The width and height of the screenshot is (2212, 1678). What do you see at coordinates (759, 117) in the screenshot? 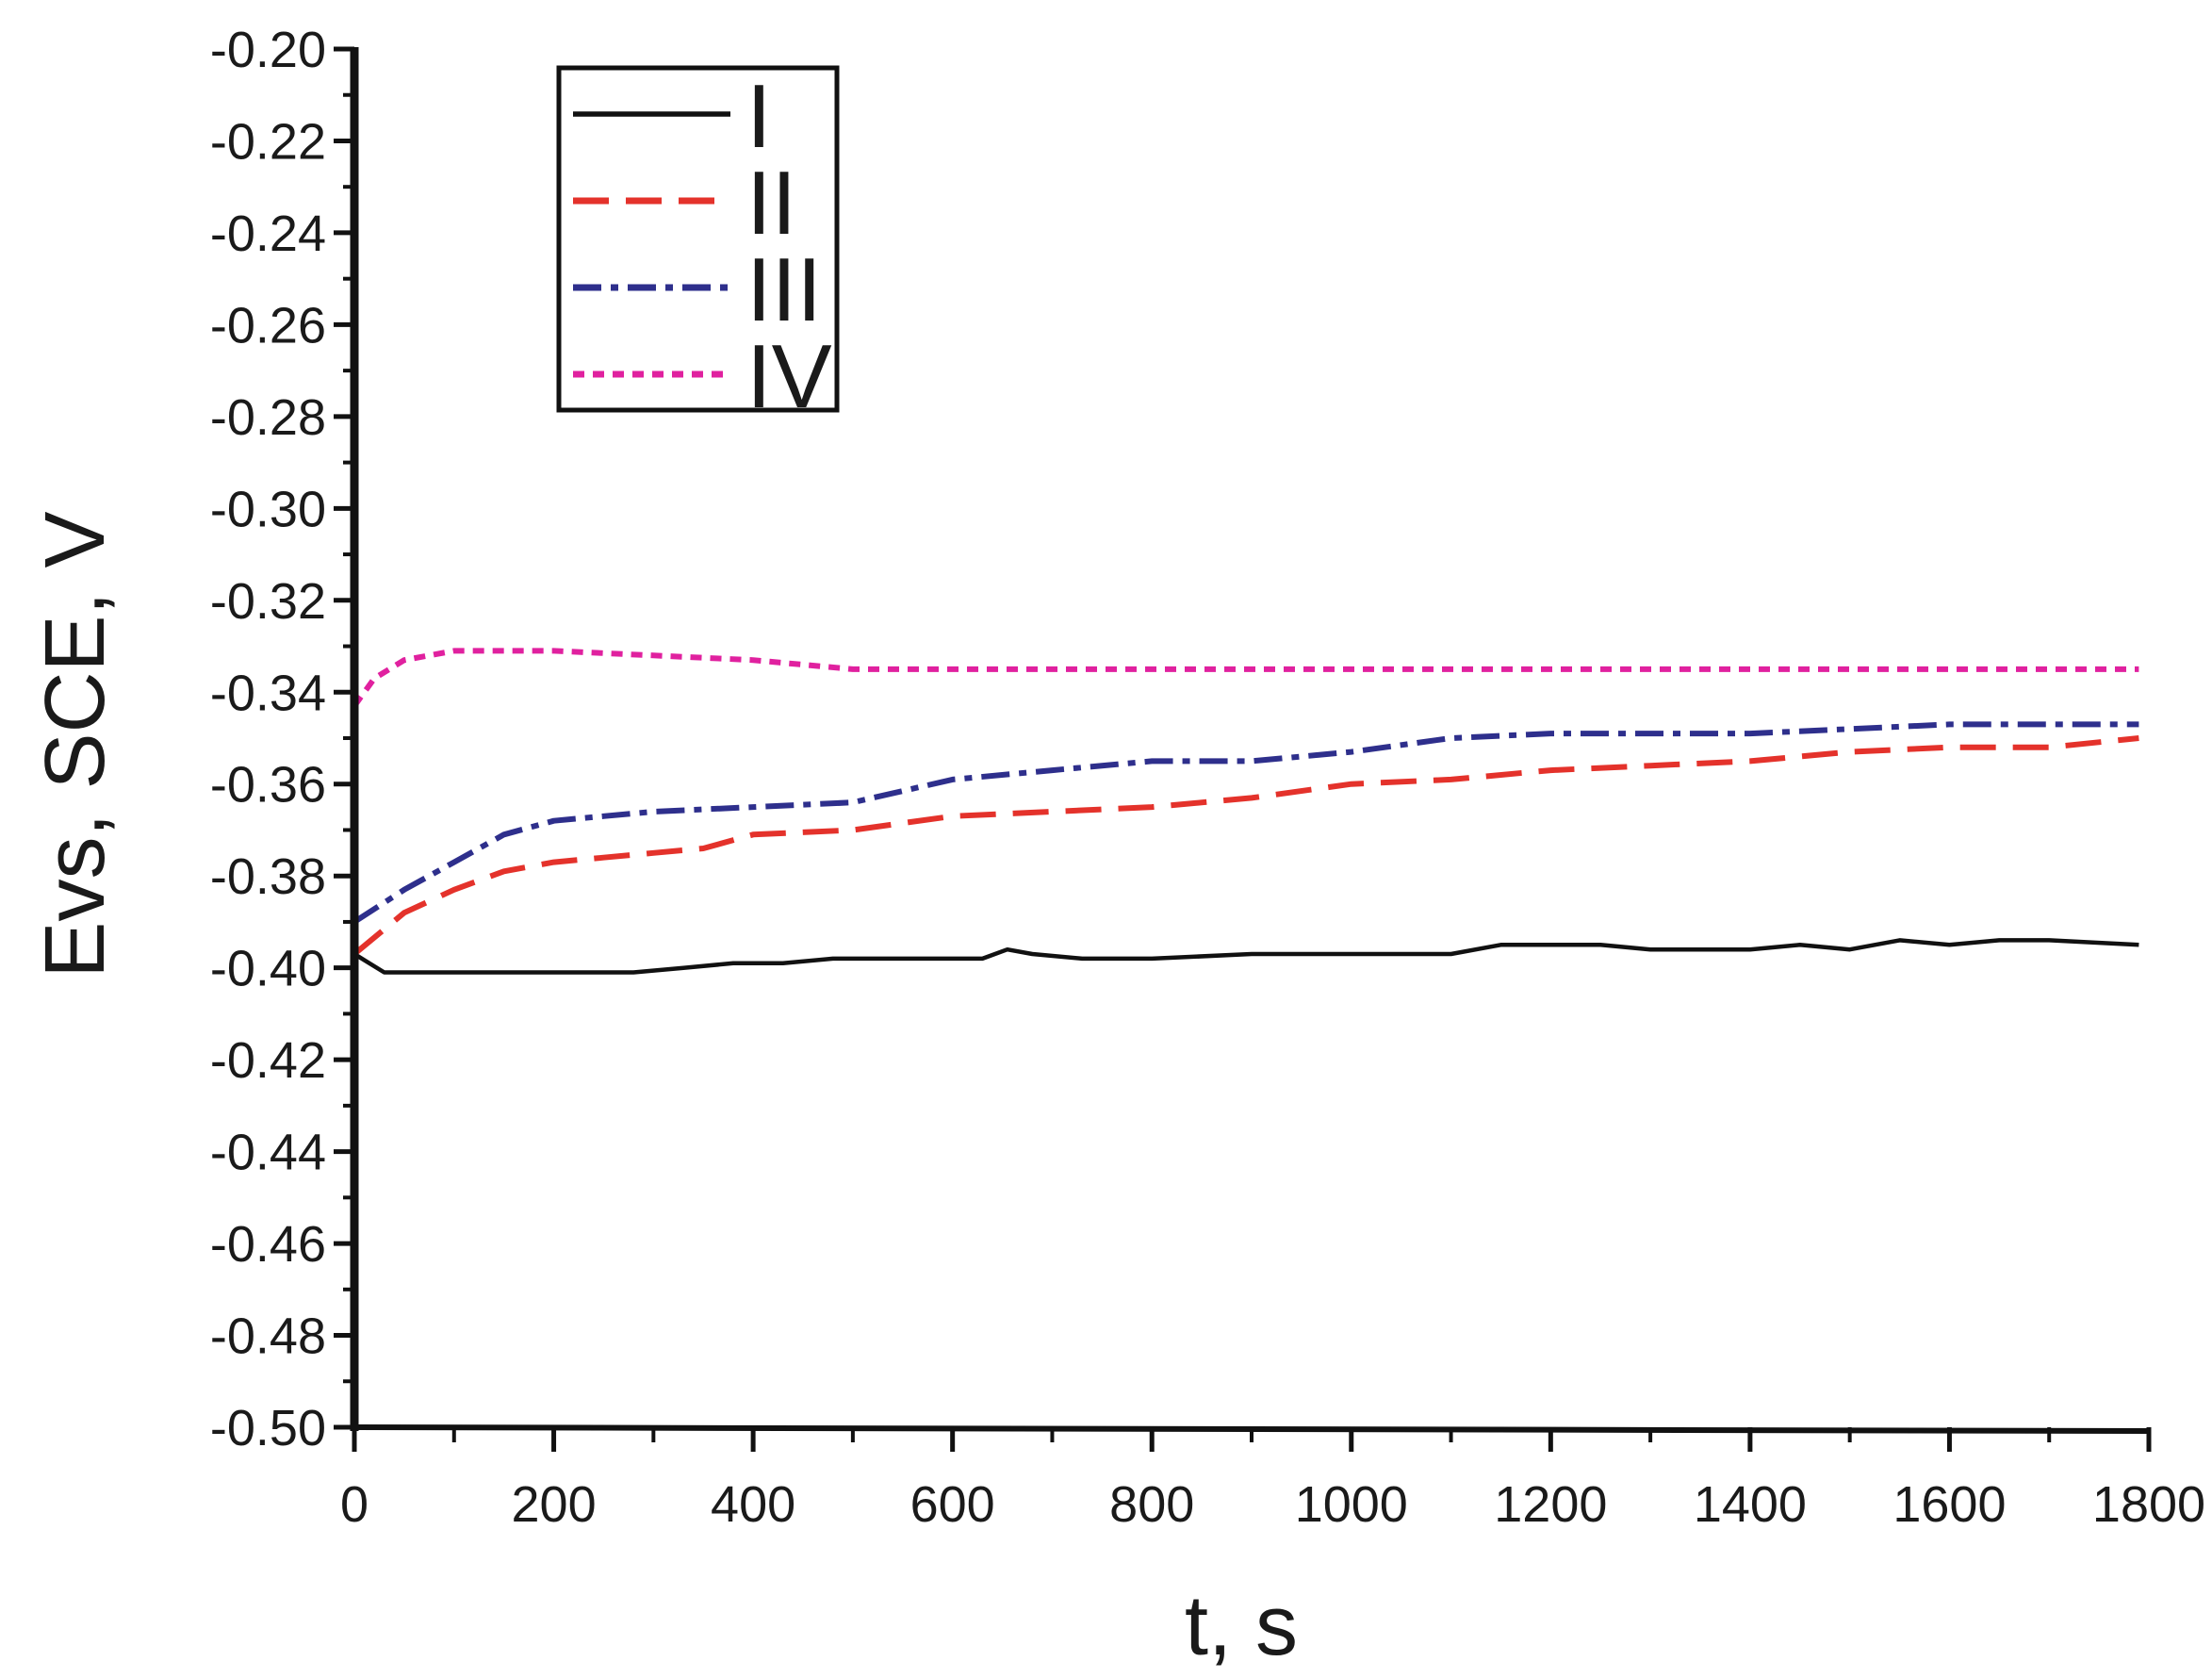
I see `legend-label-i: I` at bounding box center [759, 117].